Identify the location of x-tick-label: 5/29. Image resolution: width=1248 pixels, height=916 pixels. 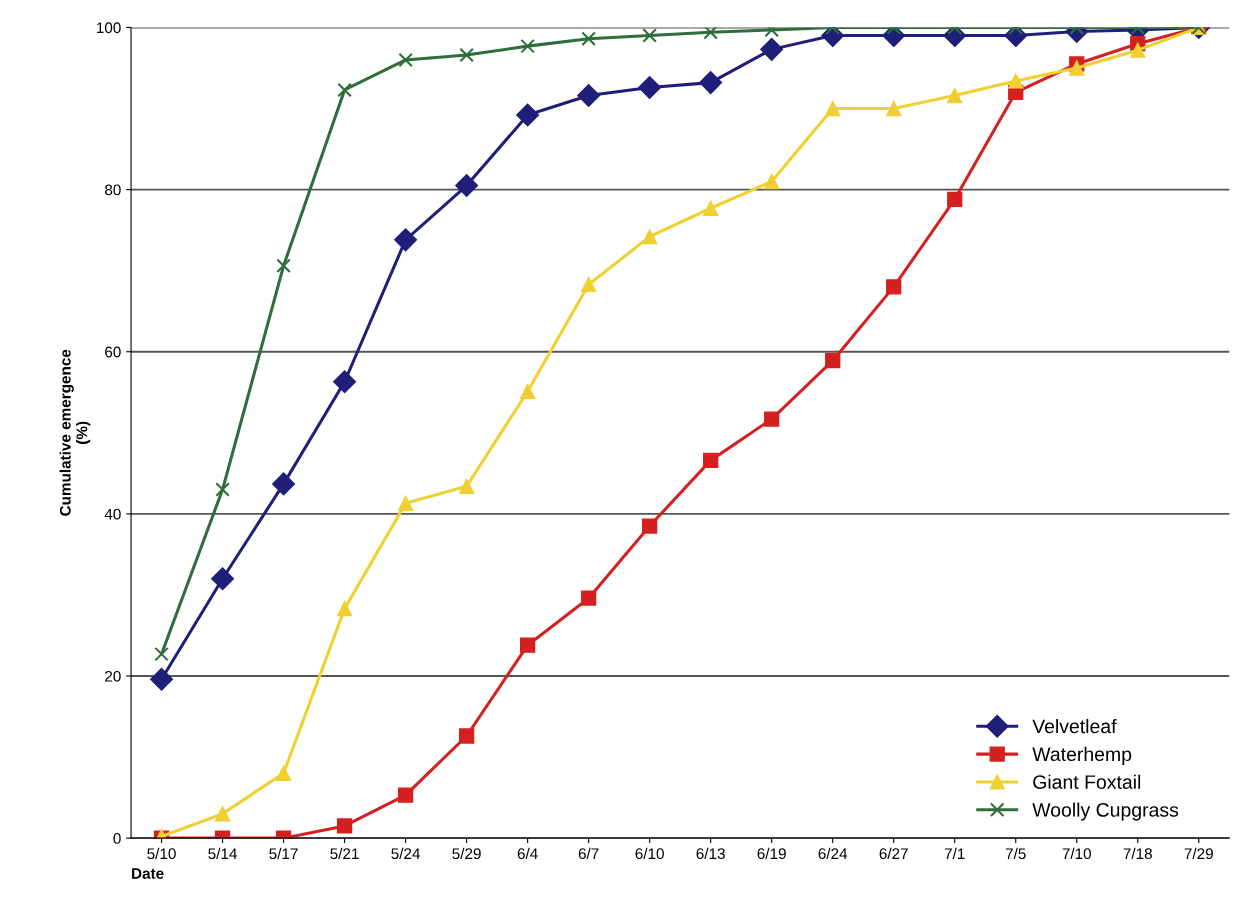
(466, 853).